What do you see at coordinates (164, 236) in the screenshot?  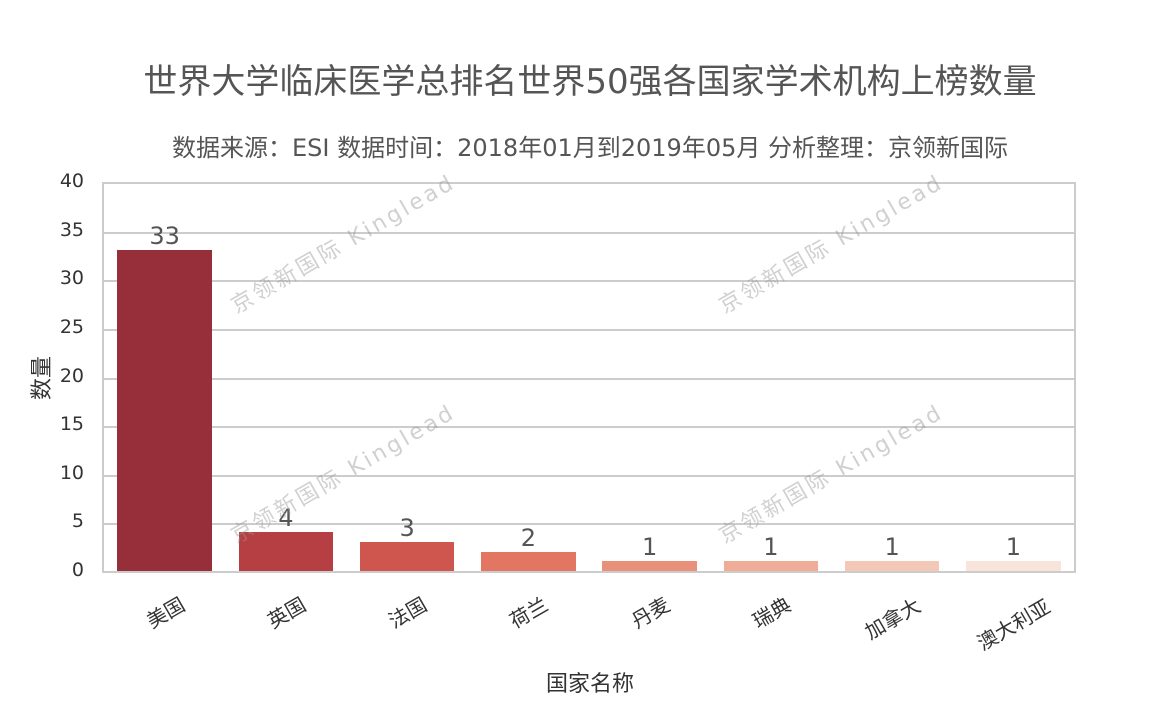 I see `bar-value-label: 33` at bounding box center [164, 236].